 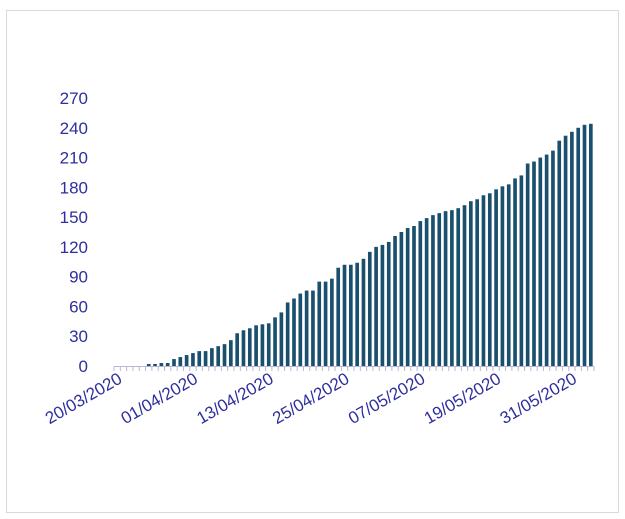 I want to click on y-tick-label: 240, so click(x=74, y=128).